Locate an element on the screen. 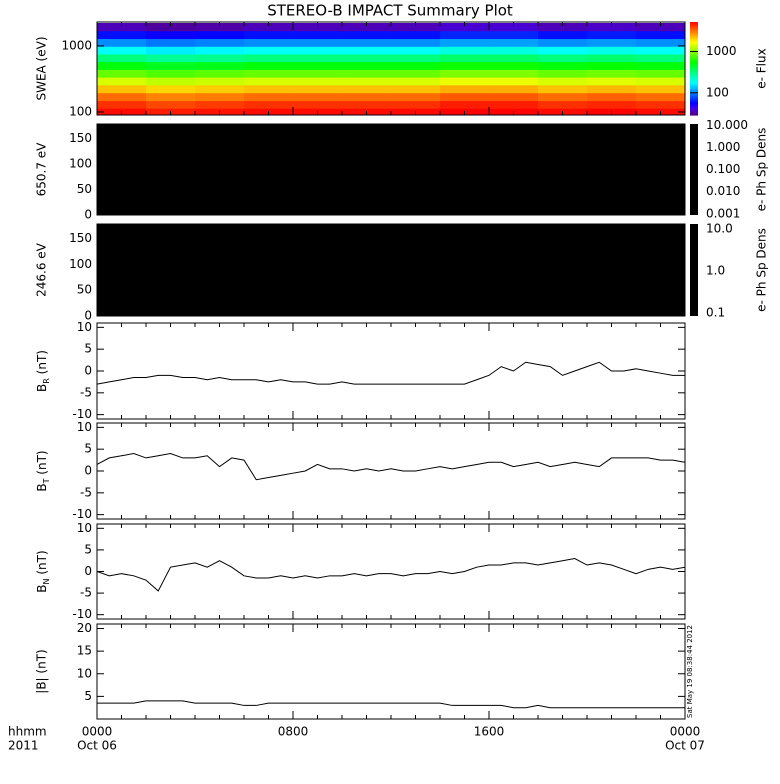 The width and height of the screenshot is (780, 784). y-axis-label: 650.7 eV is located at coordinates (42, 169).